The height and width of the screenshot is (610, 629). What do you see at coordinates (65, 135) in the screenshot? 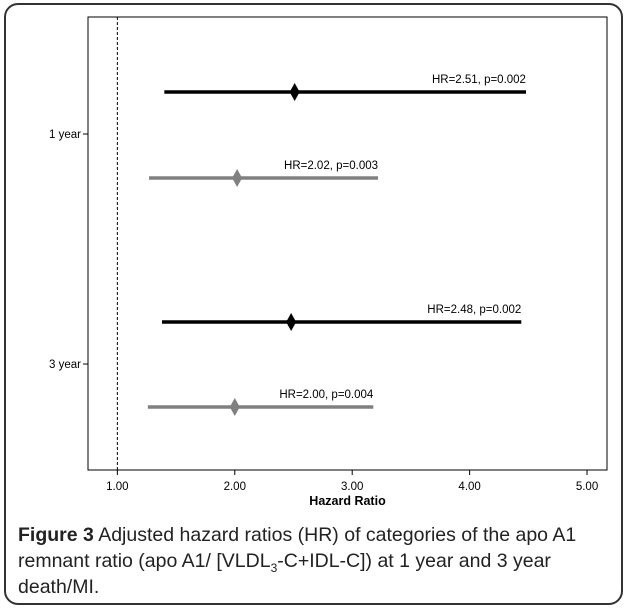
I see `y-tick-label: 1 year` at bounding box center [65, 135].